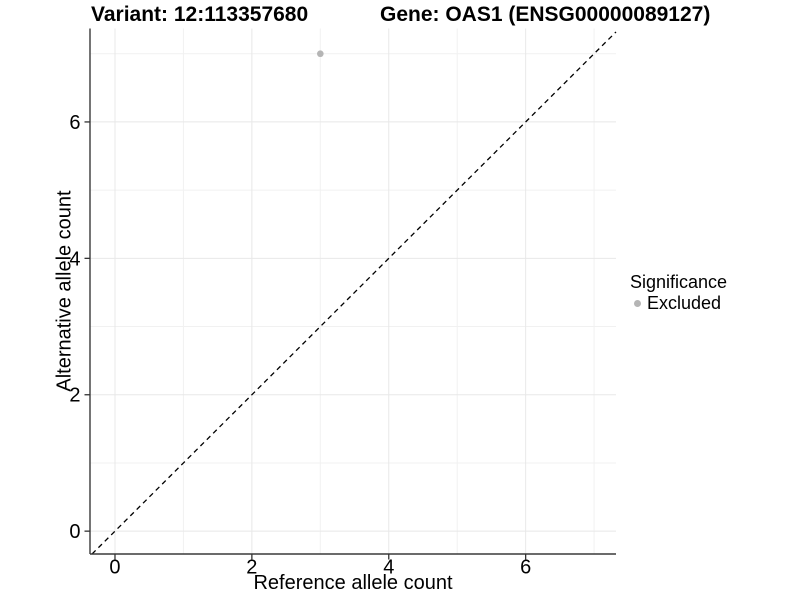 The image size is (800, 600). What do you see at coordinates (679, 282) in the screenshot?
I see `legend-title: Significance` at bounding box center [679, 282].